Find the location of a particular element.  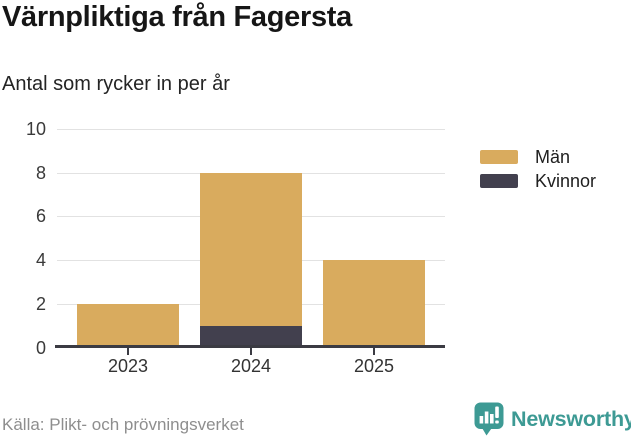

y-axis-label-6: 6 is located at coordinates (40, 216).